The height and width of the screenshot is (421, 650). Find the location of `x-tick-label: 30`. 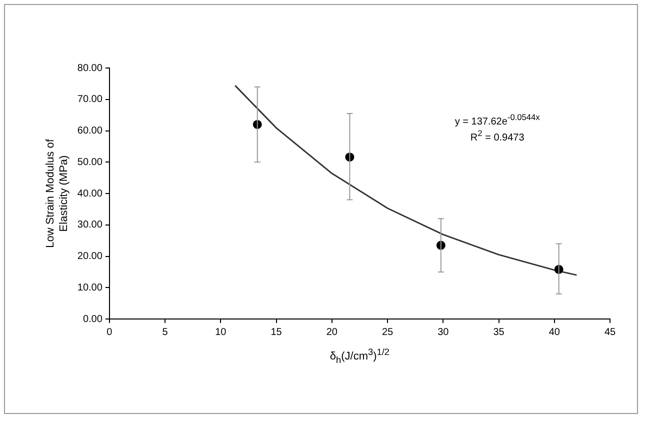

x-tick-label: 30 is located at coordinates (444, 332).